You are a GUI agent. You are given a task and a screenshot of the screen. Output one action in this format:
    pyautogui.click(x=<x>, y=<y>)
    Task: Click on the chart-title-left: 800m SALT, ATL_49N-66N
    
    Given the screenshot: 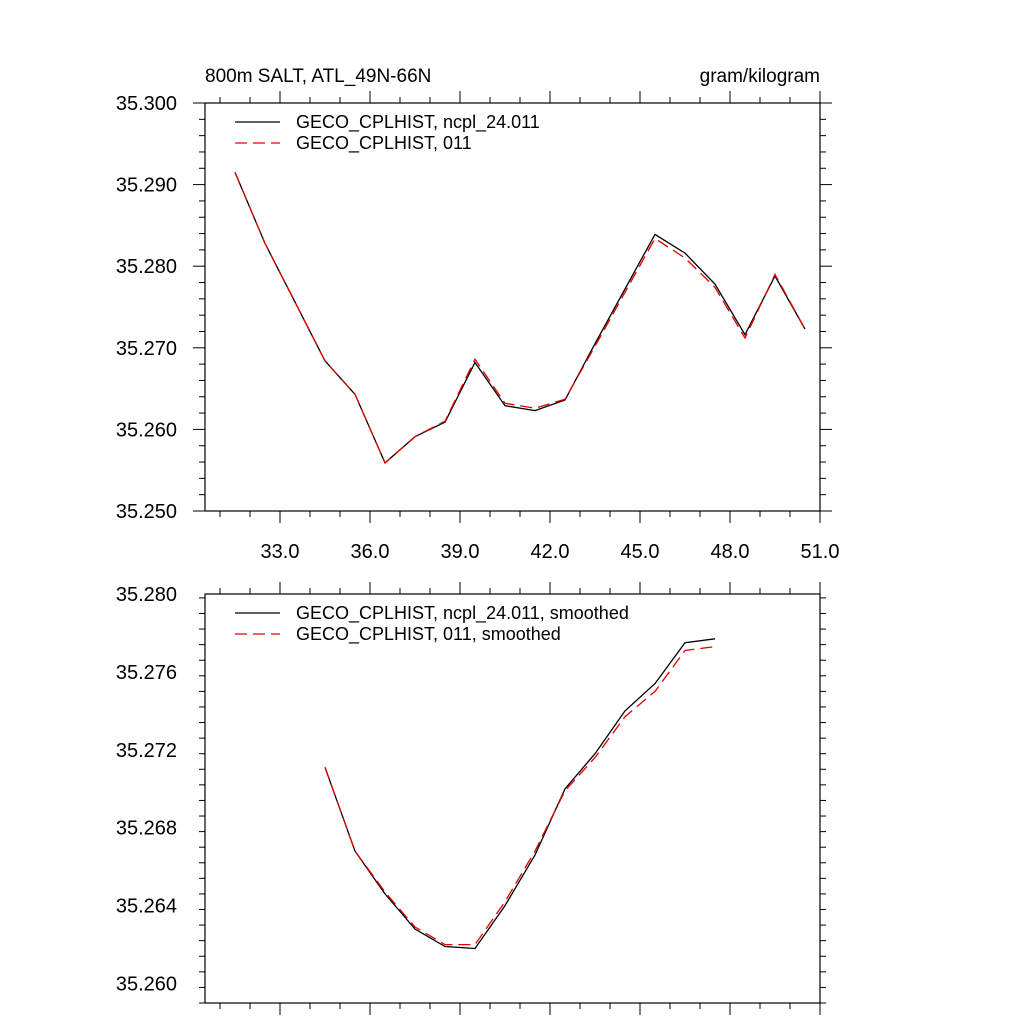 What is the action you would take?
    pyautogui.click(x=318, y=76)
    